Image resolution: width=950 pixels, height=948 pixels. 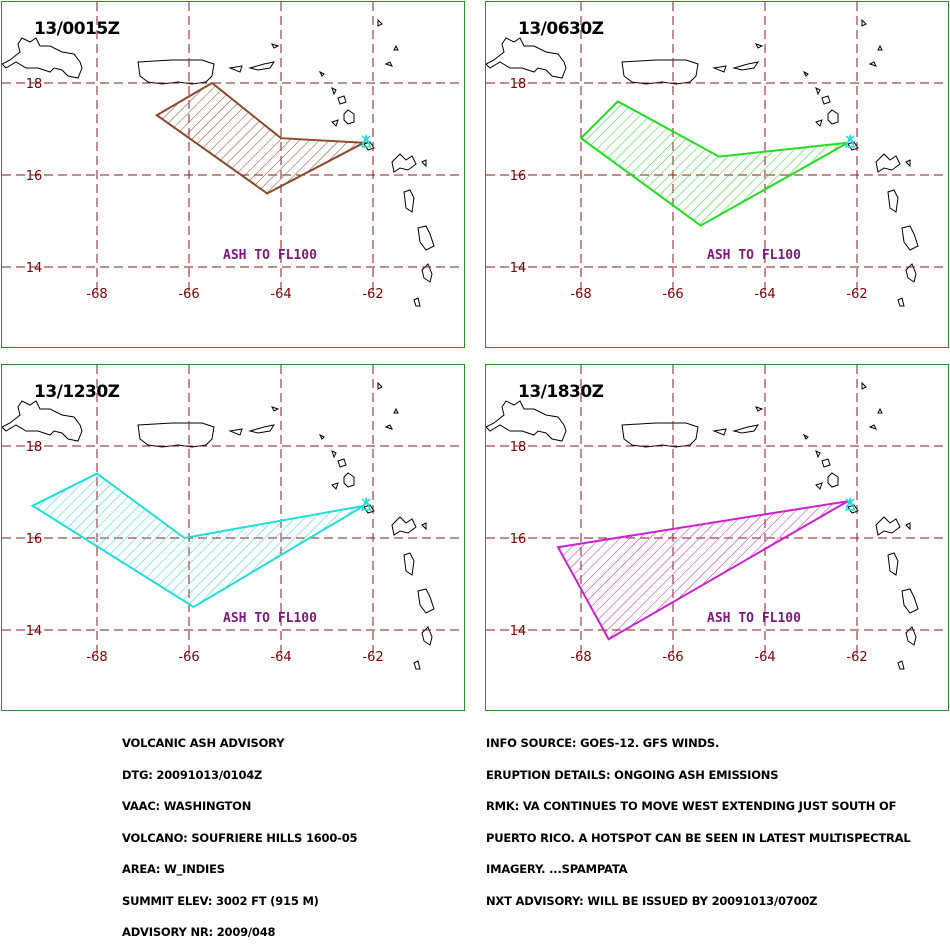 I want to click on panel-time-label: 13/0630Z, so click(x=561, y=29).